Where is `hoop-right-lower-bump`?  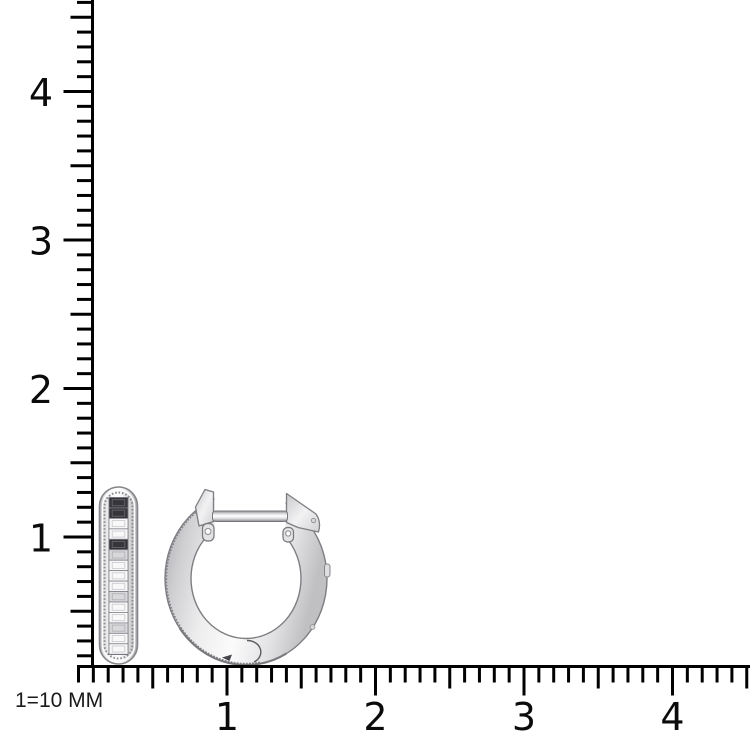
hoop-right-lower-bump is located at coordinates (312, 627).